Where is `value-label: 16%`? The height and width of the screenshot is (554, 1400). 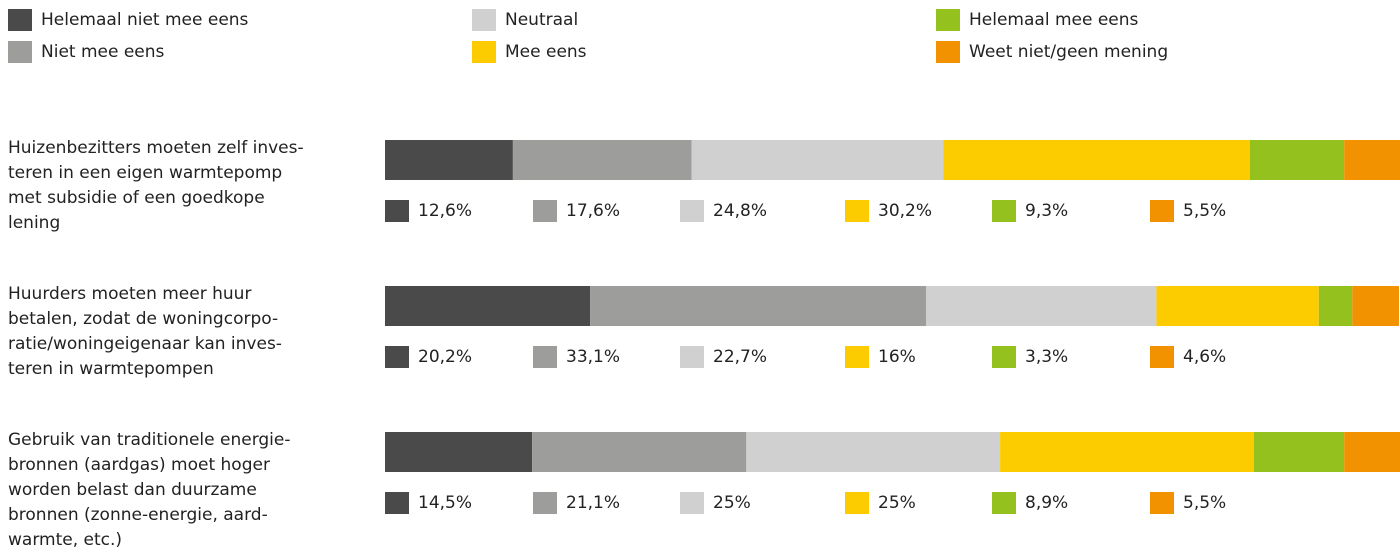
value-label: 16% is located at coordinates (897, 357).